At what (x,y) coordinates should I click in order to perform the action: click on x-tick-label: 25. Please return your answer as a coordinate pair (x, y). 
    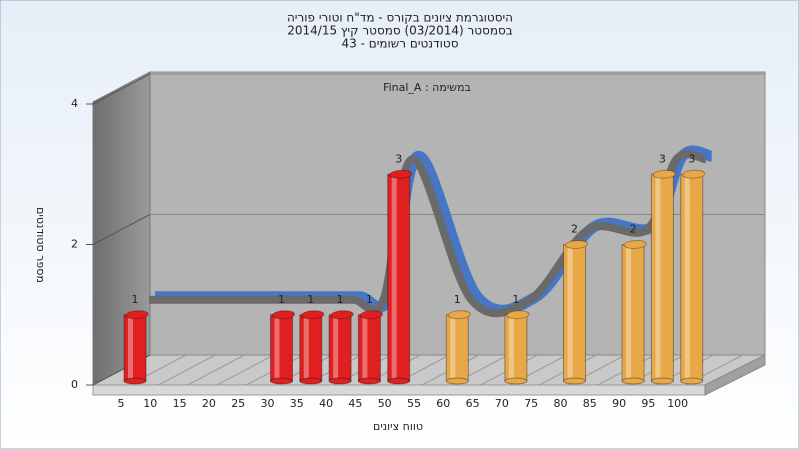
    Looking at the image, I should click on (238, 403).